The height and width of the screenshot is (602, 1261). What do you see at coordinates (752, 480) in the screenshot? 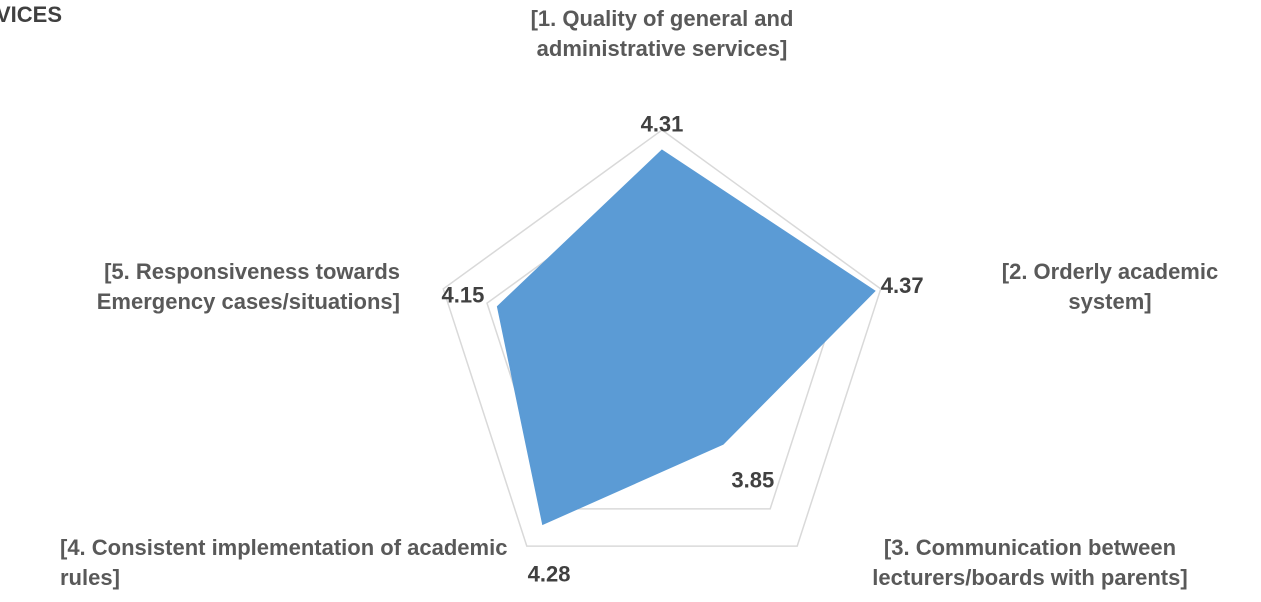
I see `data-label: 3.85` at bounding box center [752, 480].